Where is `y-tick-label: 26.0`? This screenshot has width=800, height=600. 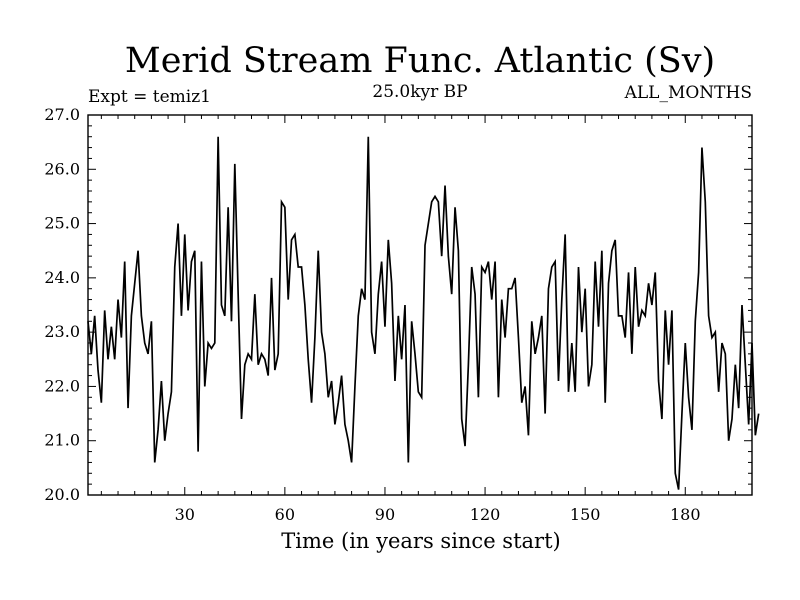 y-tick-label: 26.0 is located at coordinates (62, 168).